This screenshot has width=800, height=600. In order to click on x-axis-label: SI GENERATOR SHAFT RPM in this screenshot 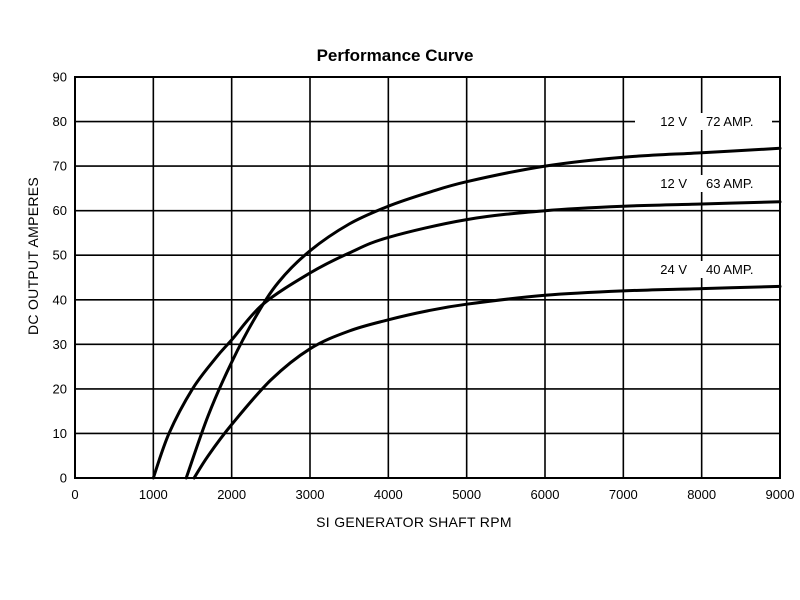, I will do `click(414, 522)`.